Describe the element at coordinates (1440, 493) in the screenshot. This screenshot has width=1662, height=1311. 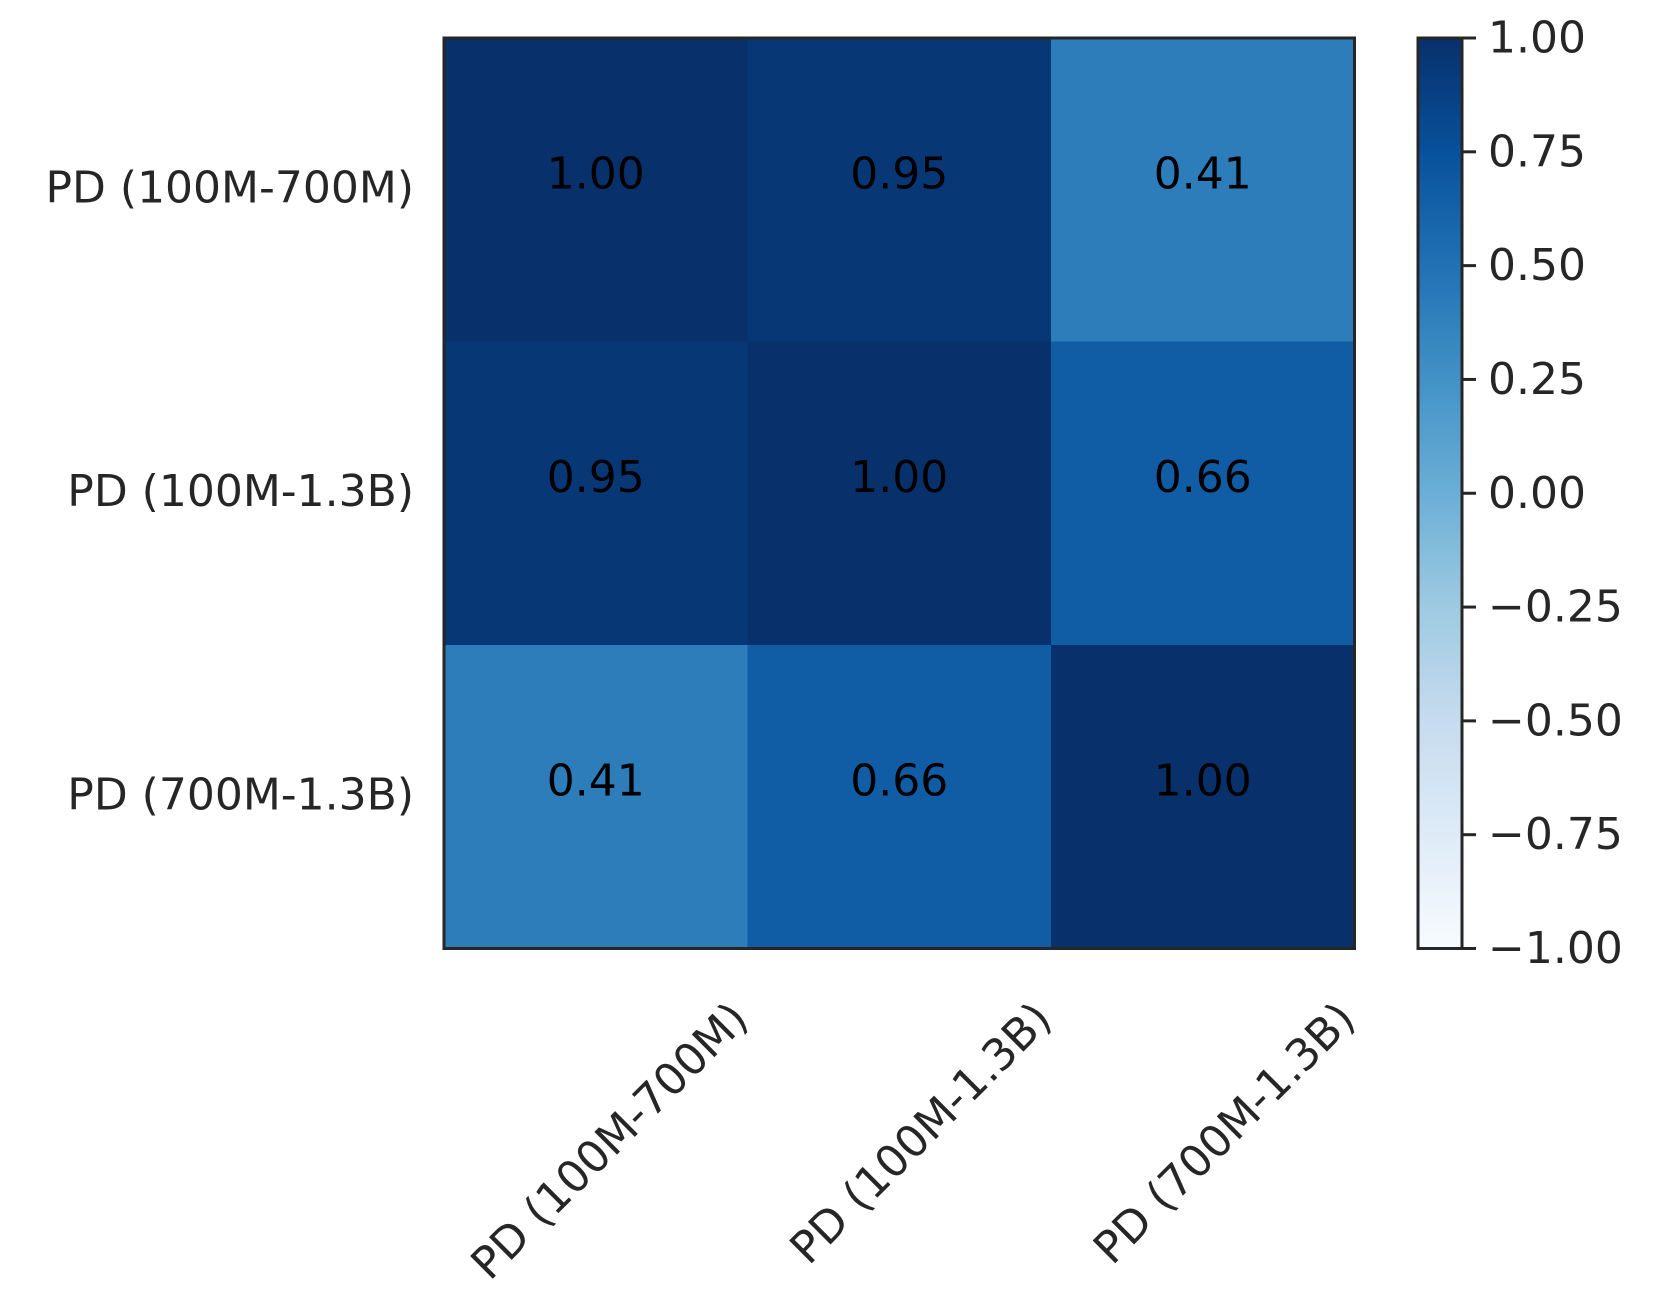
I see `colorbar-gradient` at that location.